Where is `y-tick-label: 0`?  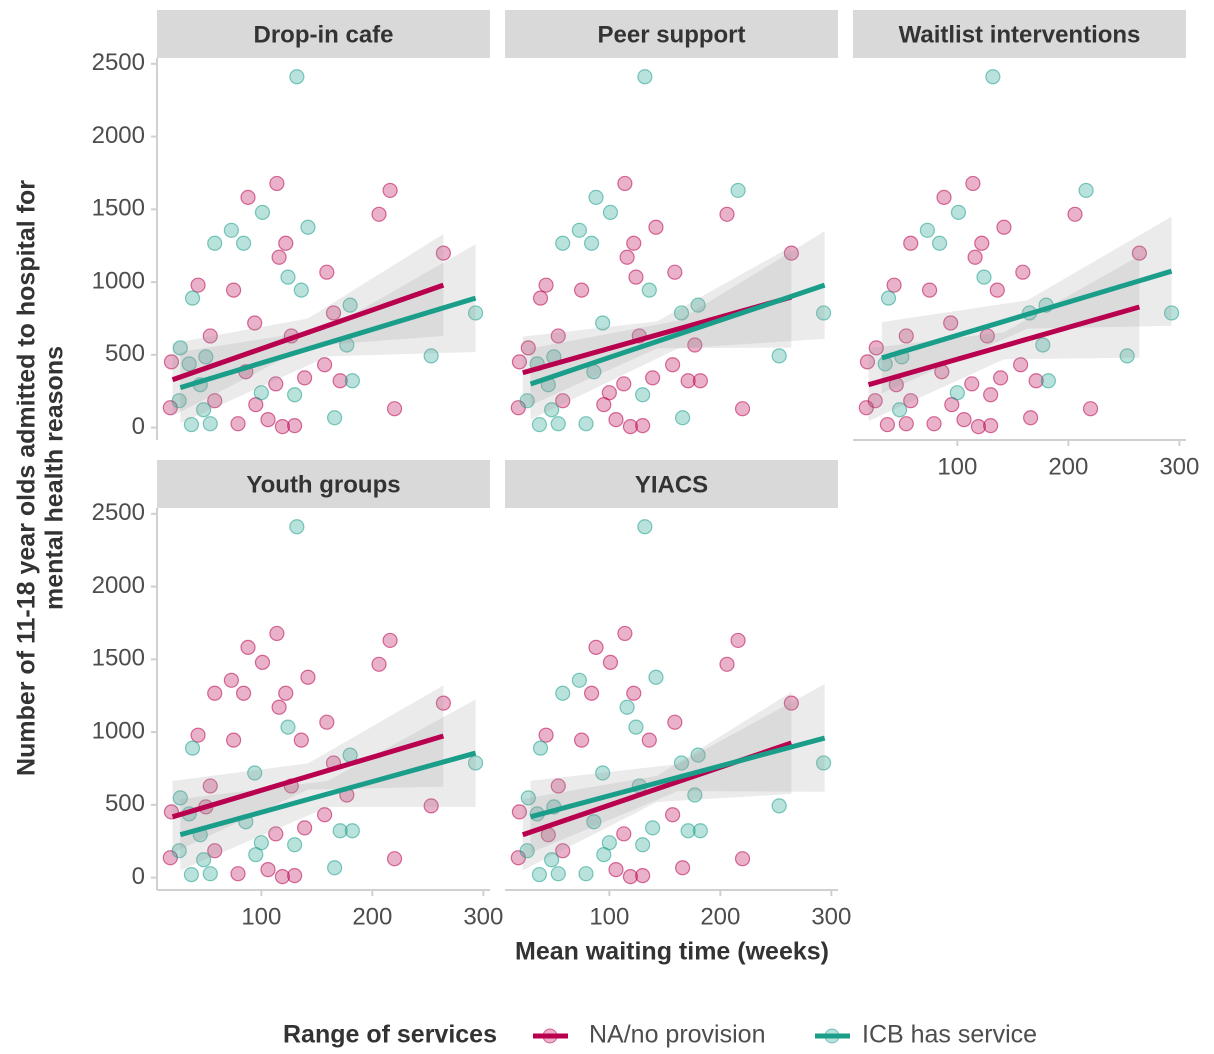 y-tick-label: 0 is located at coordinates (138, 426).